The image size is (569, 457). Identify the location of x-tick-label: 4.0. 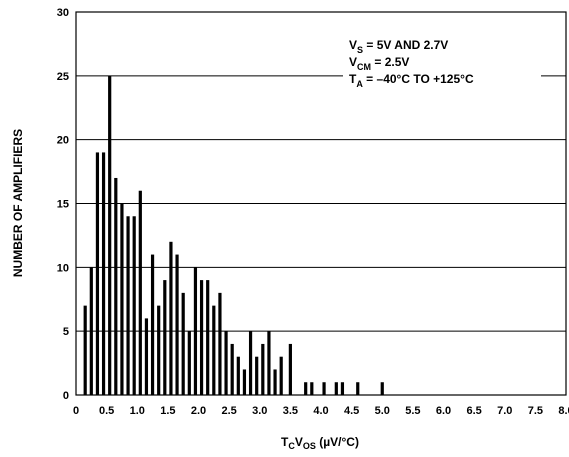
(320, 411).